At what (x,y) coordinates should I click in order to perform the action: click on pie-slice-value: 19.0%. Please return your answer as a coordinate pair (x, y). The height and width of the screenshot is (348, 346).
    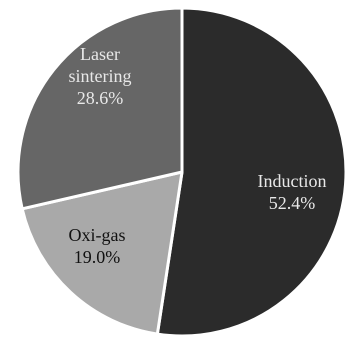
    Looking at the image, I should click on (97, 257).